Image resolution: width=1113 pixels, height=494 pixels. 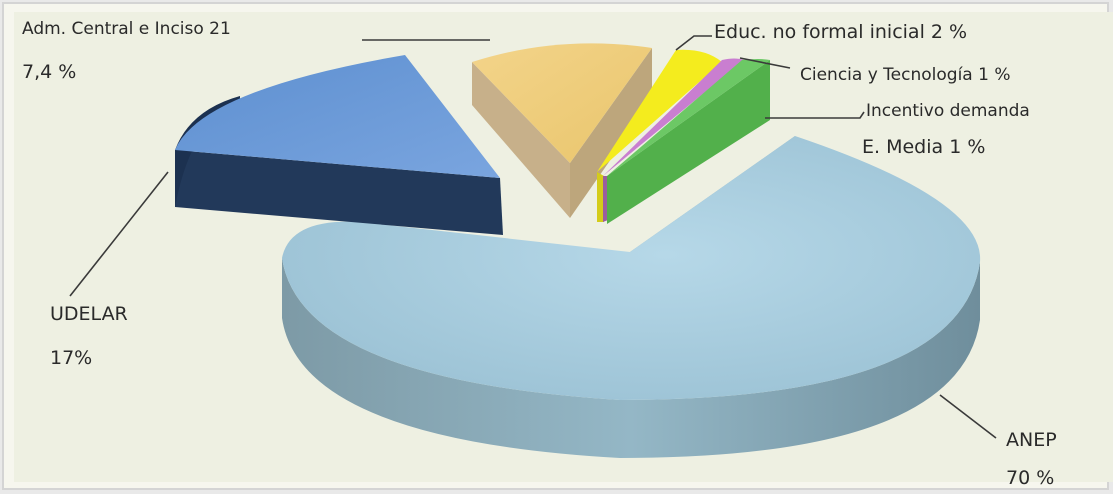 What do you see at coordinates (71, 358) in the screenshot?
I see `label-udelar-value: 17%` at bounding box center [71, 358].